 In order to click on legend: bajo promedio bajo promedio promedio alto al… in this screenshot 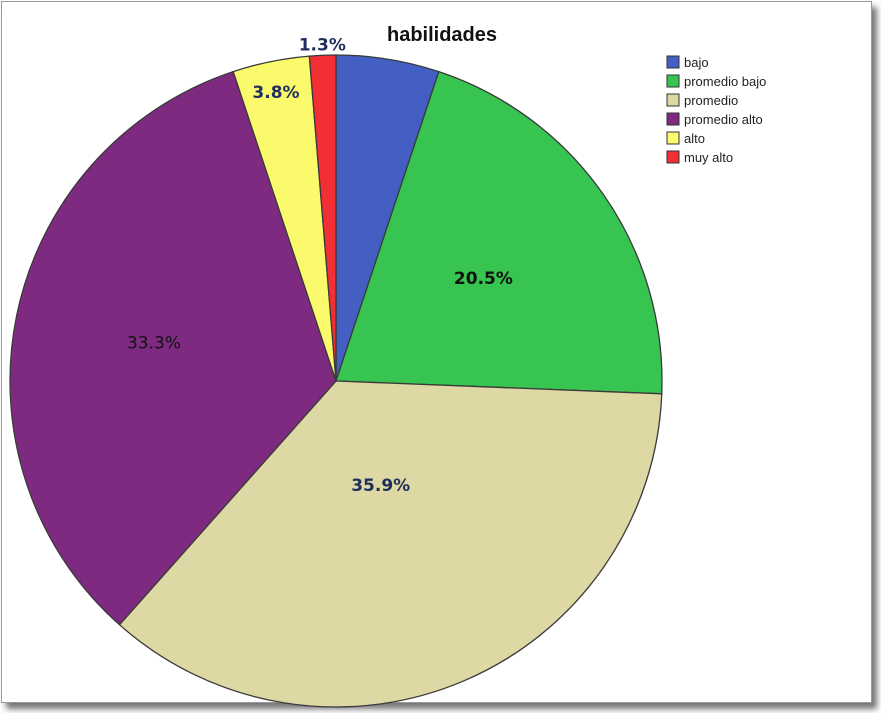, I will do `click(716, 110)`.